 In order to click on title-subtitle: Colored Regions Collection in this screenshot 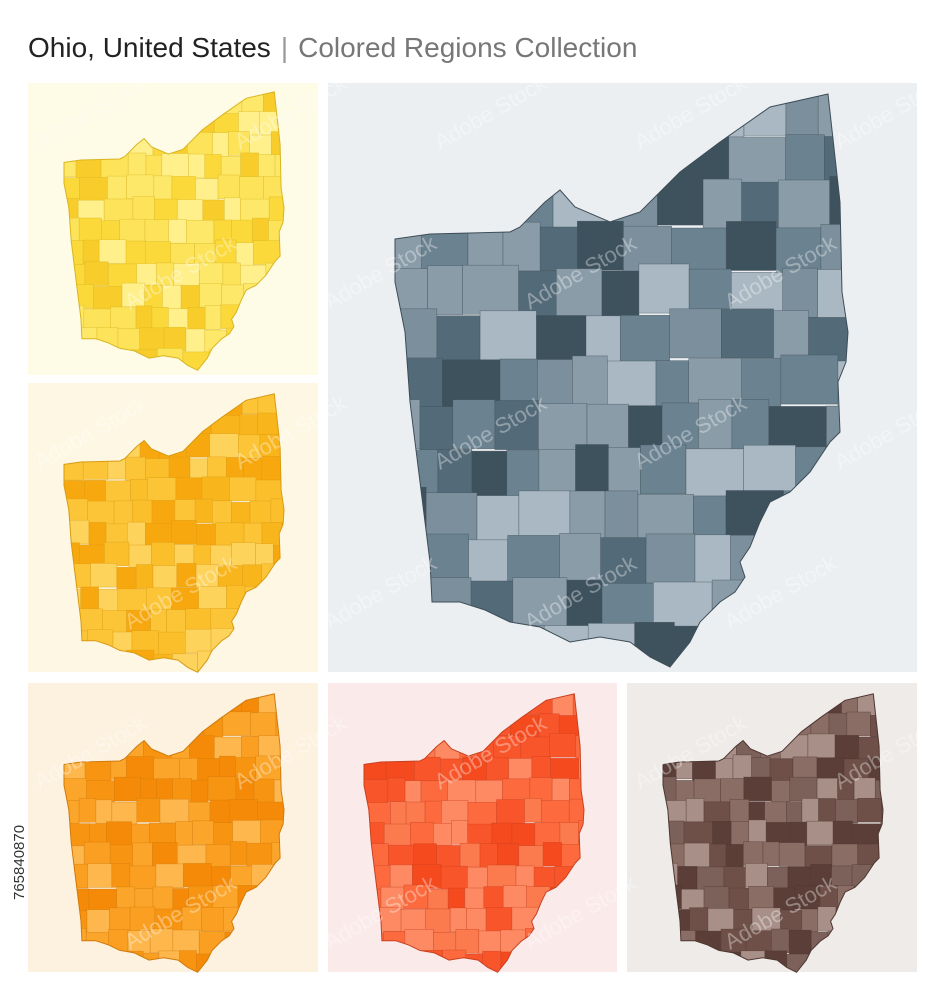, I will do `click(467, 47)`.